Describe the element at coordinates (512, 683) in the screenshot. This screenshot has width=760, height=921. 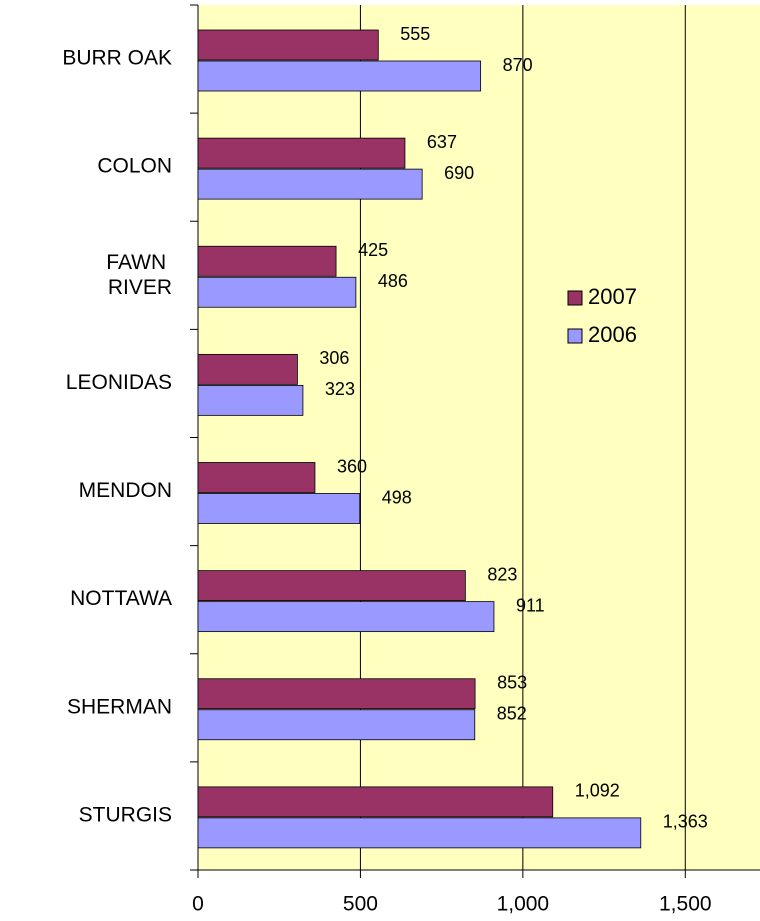
I see `value-label: 853` at that location.